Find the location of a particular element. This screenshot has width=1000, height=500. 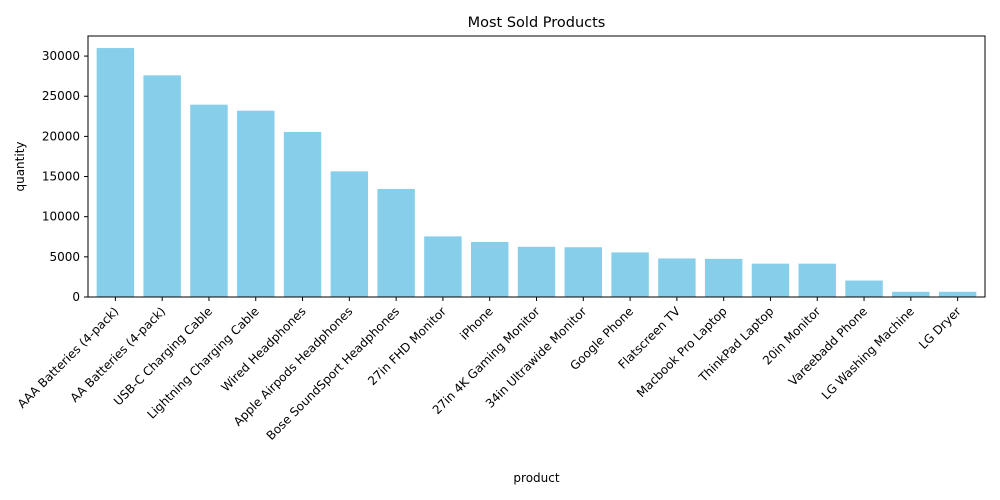

x-tick-label: LG Dryer is located at coordinates (940, 328).